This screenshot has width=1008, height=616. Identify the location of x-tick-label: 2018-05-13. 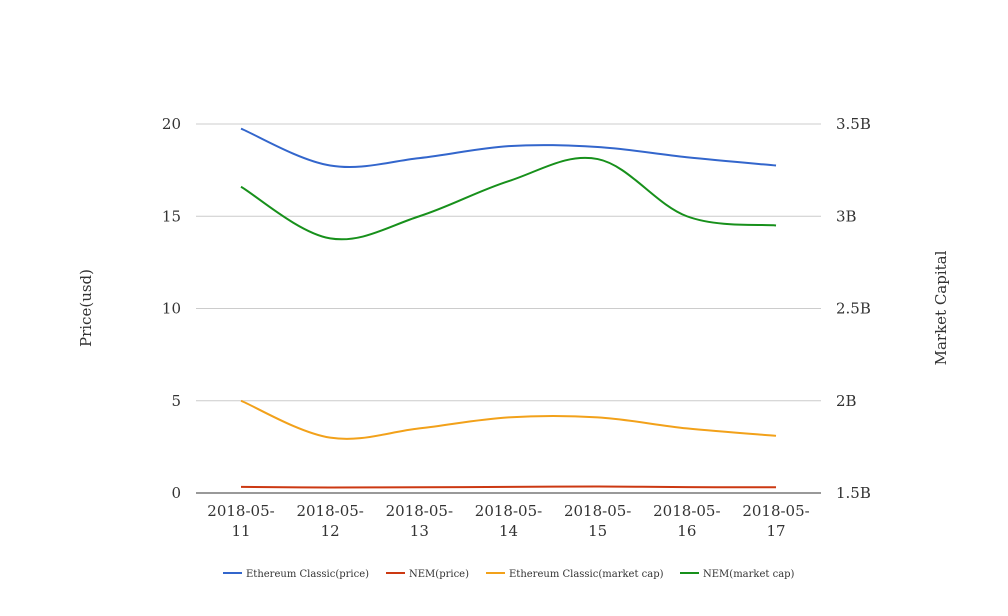
(419, 521).